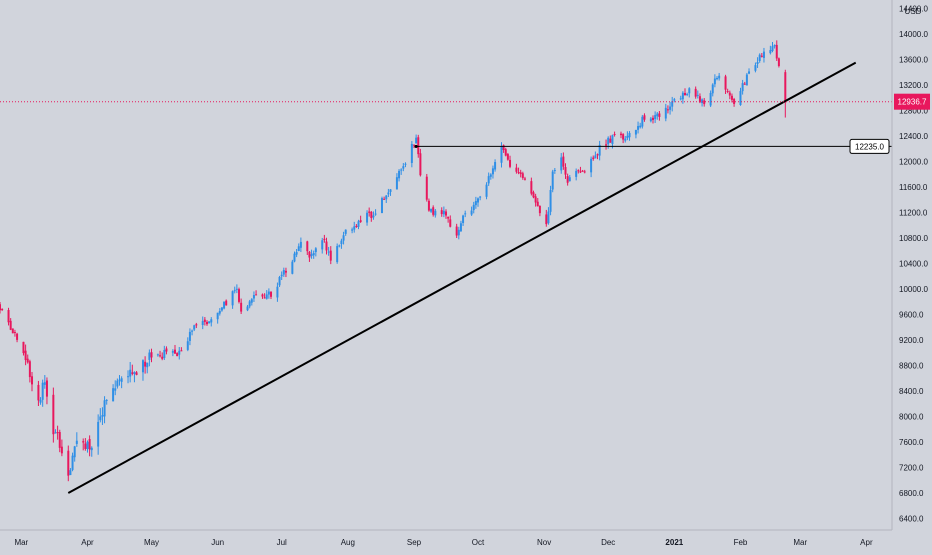 Image resolution: width=932 pixels, height=555 pixels. I want to click on price-tick-label: 9600.0, so click(911, 314).